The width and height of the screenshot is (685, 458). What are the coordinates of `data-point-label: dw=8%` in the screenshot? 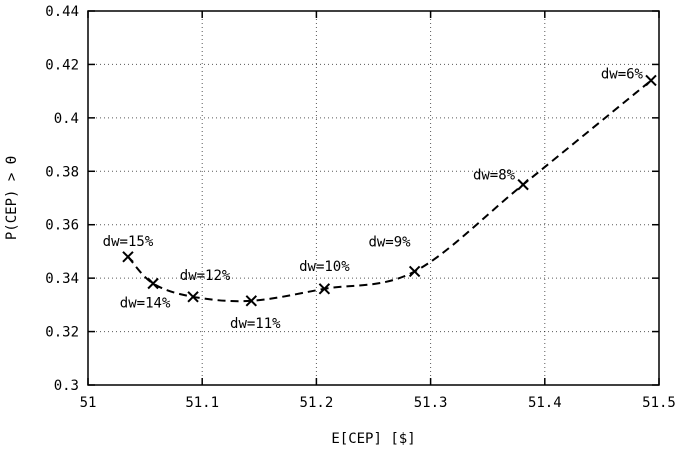 It's located at (494, 176).